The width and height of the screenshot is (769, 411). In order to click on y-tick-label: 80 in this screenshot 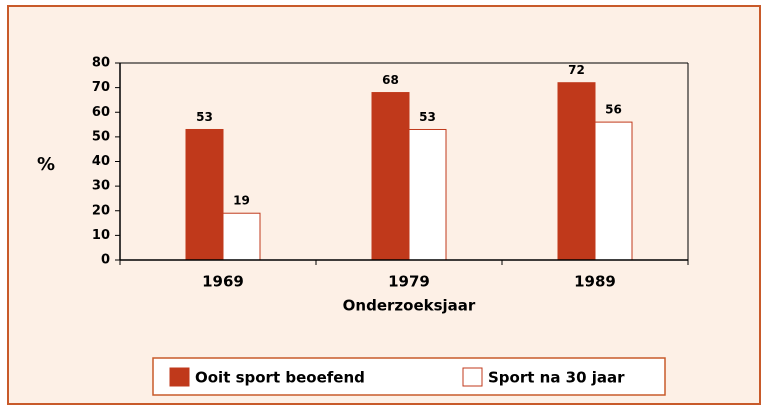, I will do `click(101, 63)`.